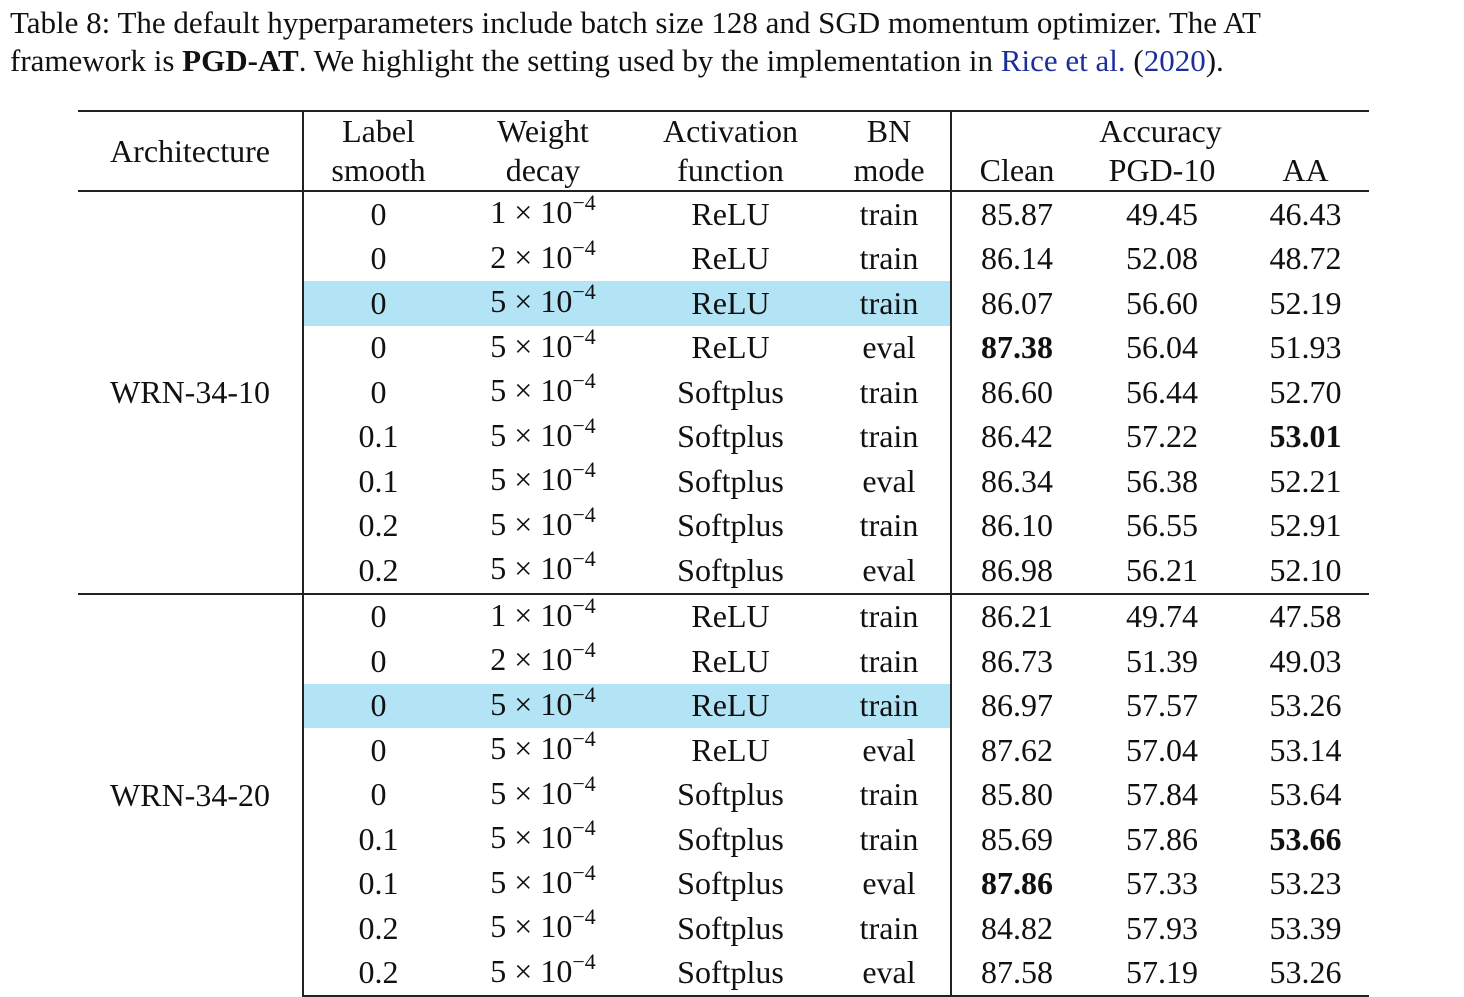 This screenshot has width=1464, height=997. I want to click on aa-accuracy-cell: 53.64, so click(1305, 794).